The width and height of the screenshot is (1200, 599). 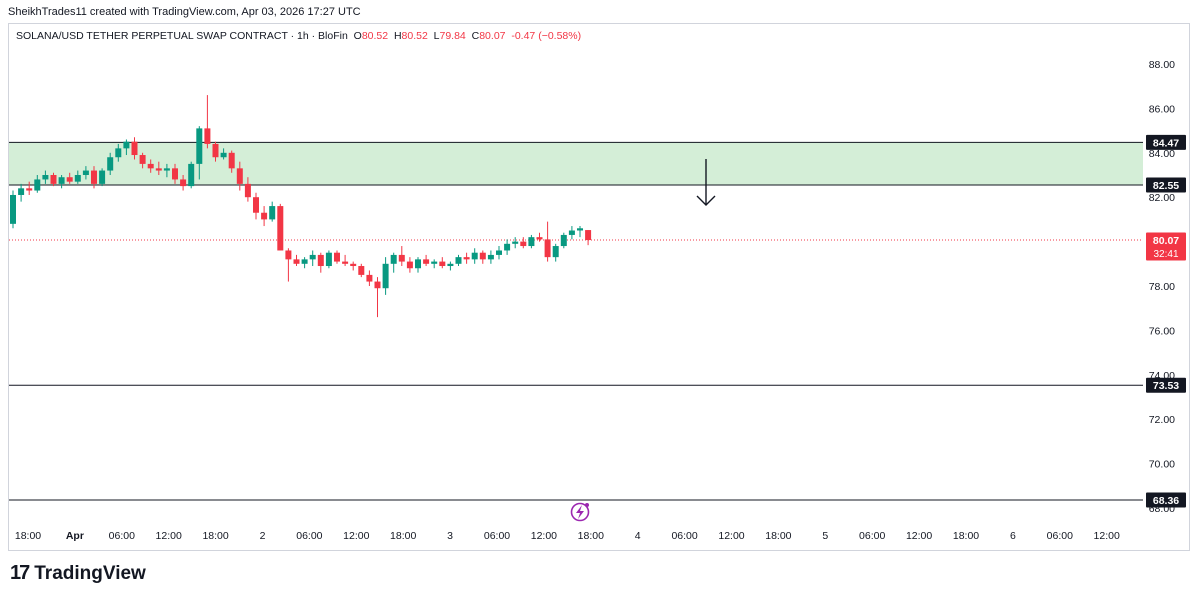 What do you see at coordinates (1162, 198) in the screenshot?
I see `y-tick-label: 82.00` at bounding box center [1162, 198].